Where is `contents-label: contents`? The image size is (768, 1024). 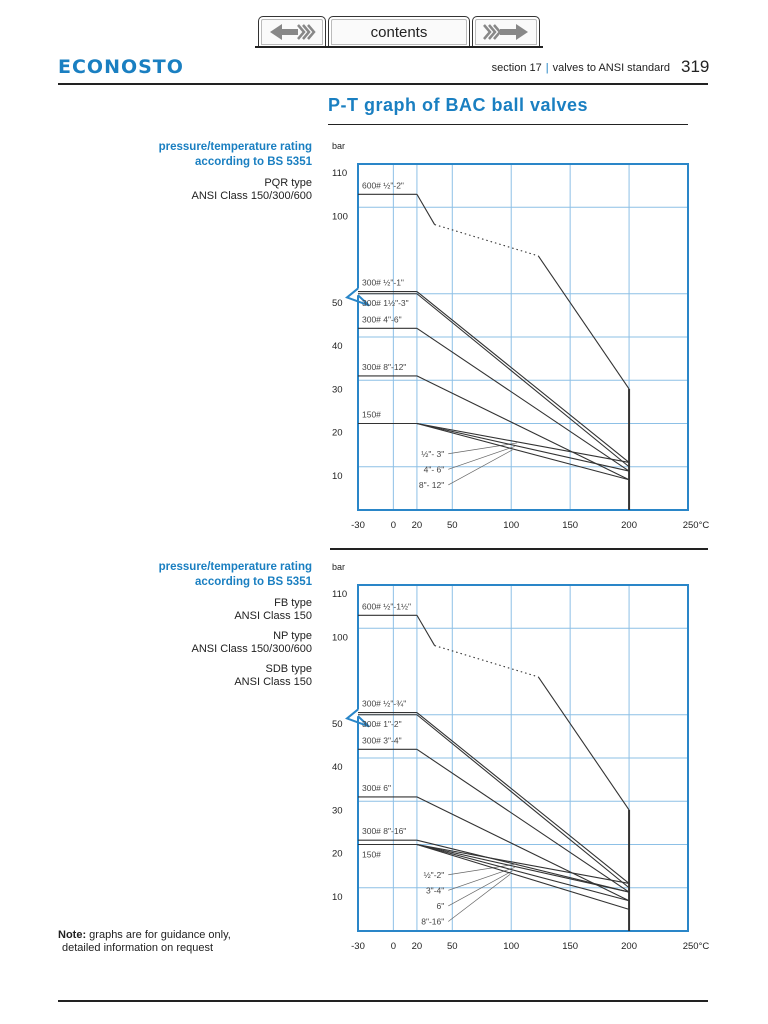 contents-label: contents is located at coordinates (399, 32).